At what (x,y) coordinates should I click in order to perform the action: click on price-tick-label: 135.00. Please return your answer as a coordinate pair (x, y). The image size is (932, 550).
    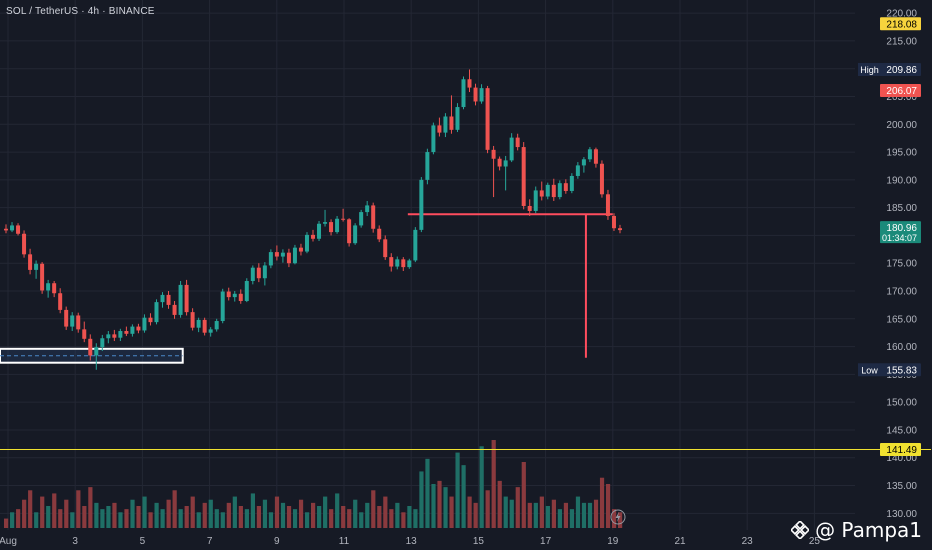
    Looking at the image, I should click on (901, 486).